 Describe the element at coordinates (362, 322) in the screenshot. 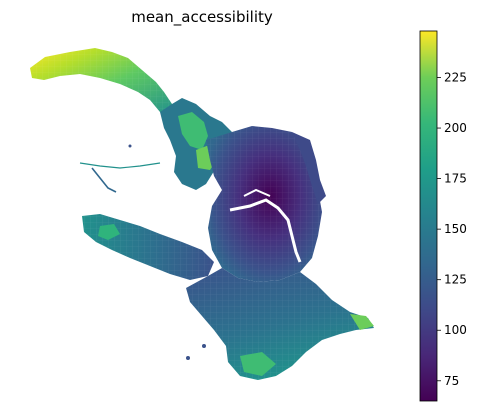

I see `southeast-green-patch` at that location.